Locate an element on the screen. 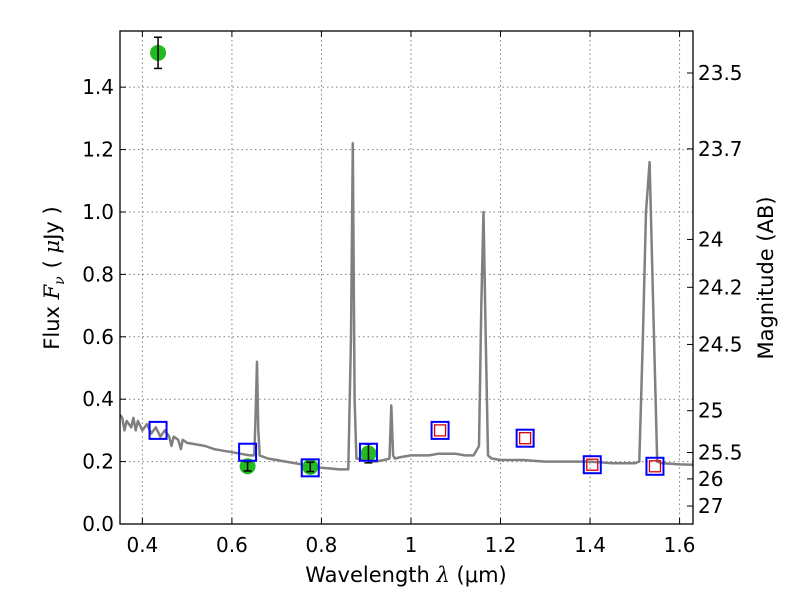 This screenshot has height=600, width=800. x-tick-label: 1 is located at coordinates (411, 545).